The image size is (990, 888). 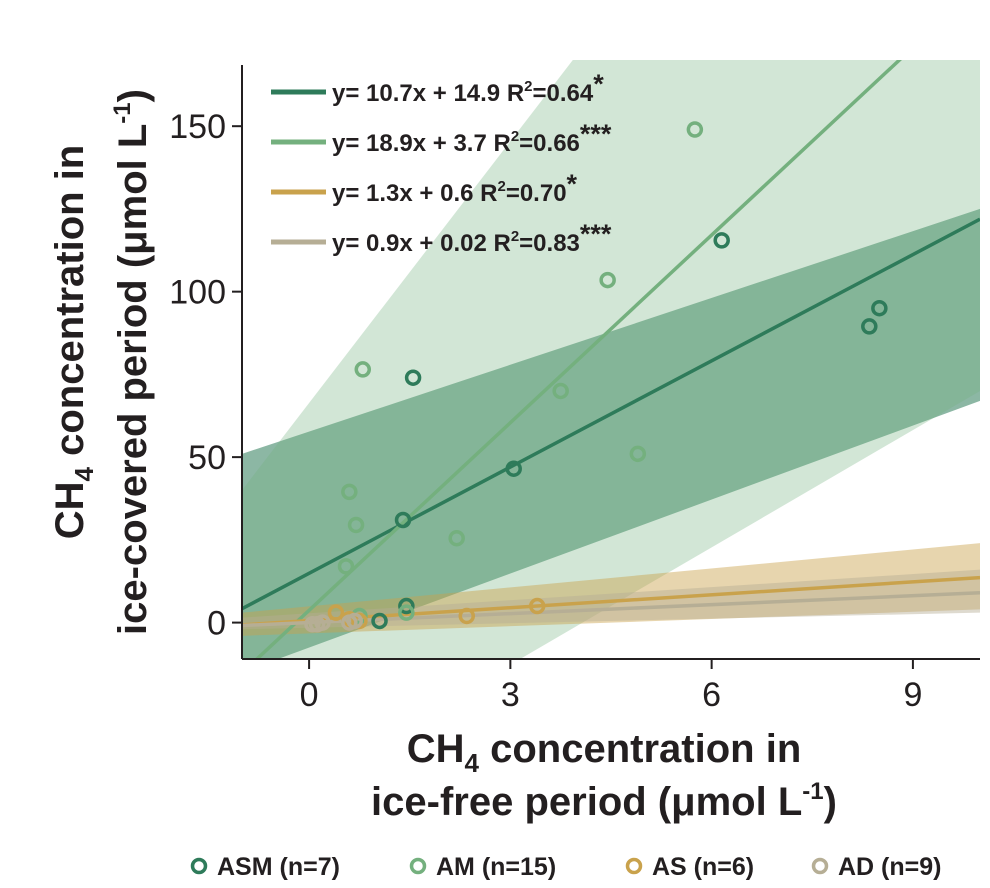 What do you see at coordinates (889, 867) in the screenshot?
I see `legend-label-ad: AD (n=9)` at bounding box center [889, 867].